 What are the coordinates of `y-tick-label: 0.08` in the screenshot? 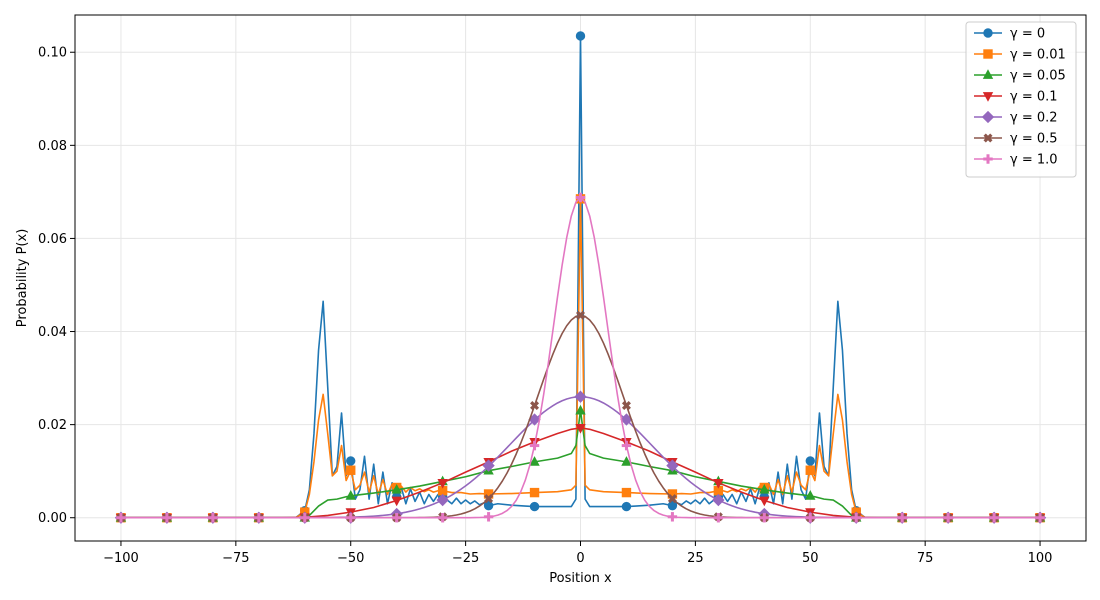 It's located at (52, 146).